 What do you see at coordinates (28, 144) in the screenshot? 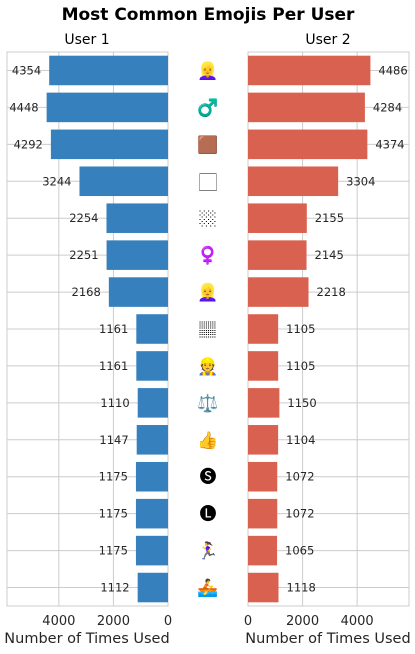
I see `data-label-user-1: 4292` at bounding box center [28, 144].